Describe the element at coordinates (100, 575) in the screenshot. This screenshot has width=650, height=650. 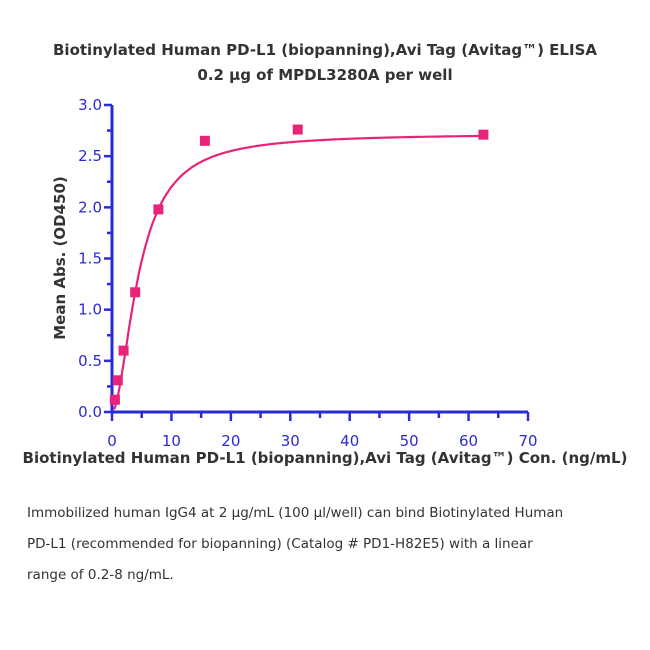
I see `caption-line: range of 0.2-8 ng/mL.` at that location.